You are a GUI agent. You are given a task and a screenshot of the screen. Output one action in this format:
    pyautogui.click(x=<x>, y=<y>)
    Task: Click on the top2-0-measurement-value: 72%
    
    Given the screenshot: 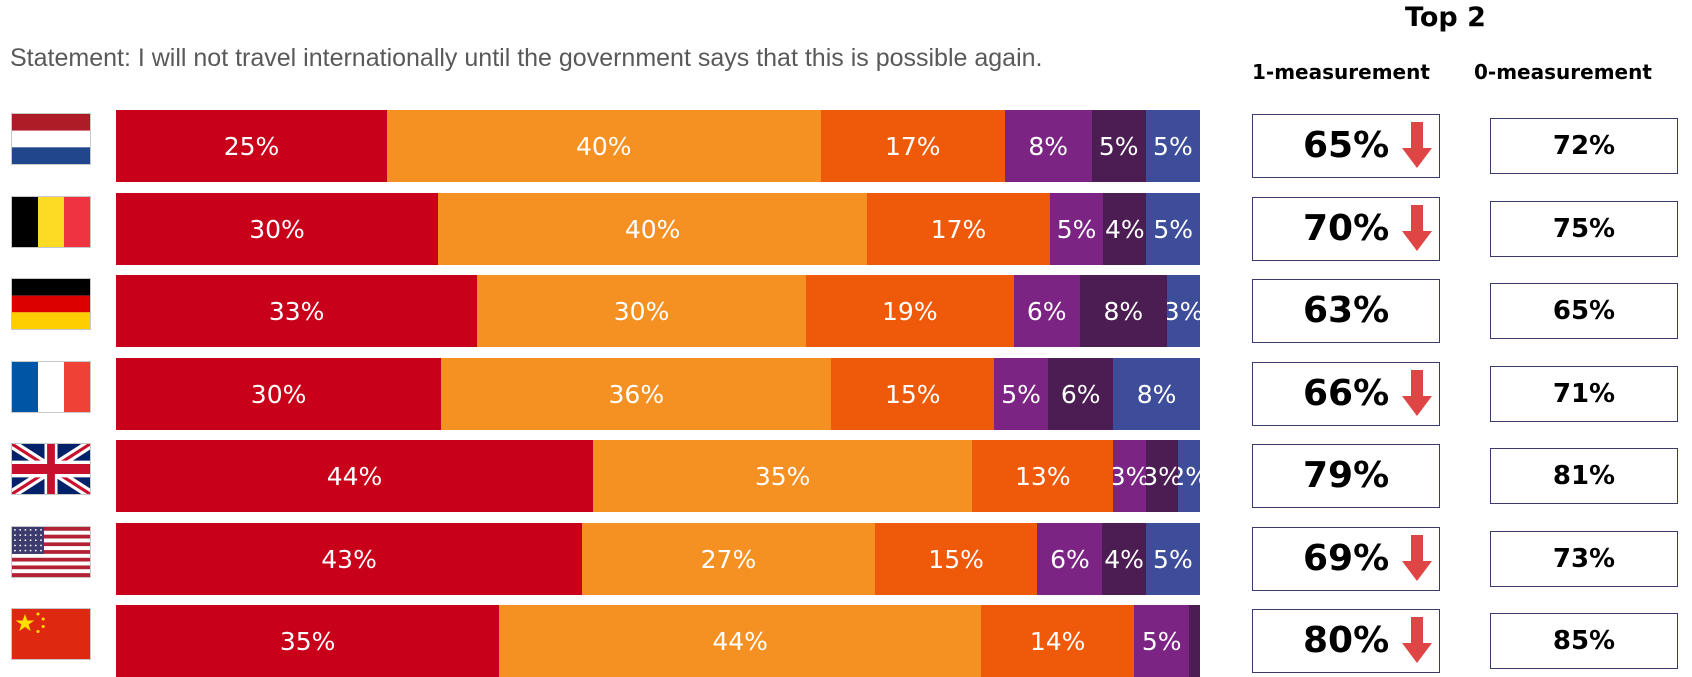 What is the action you would take?
    pyautogui.click(x=1584, y=146)
    